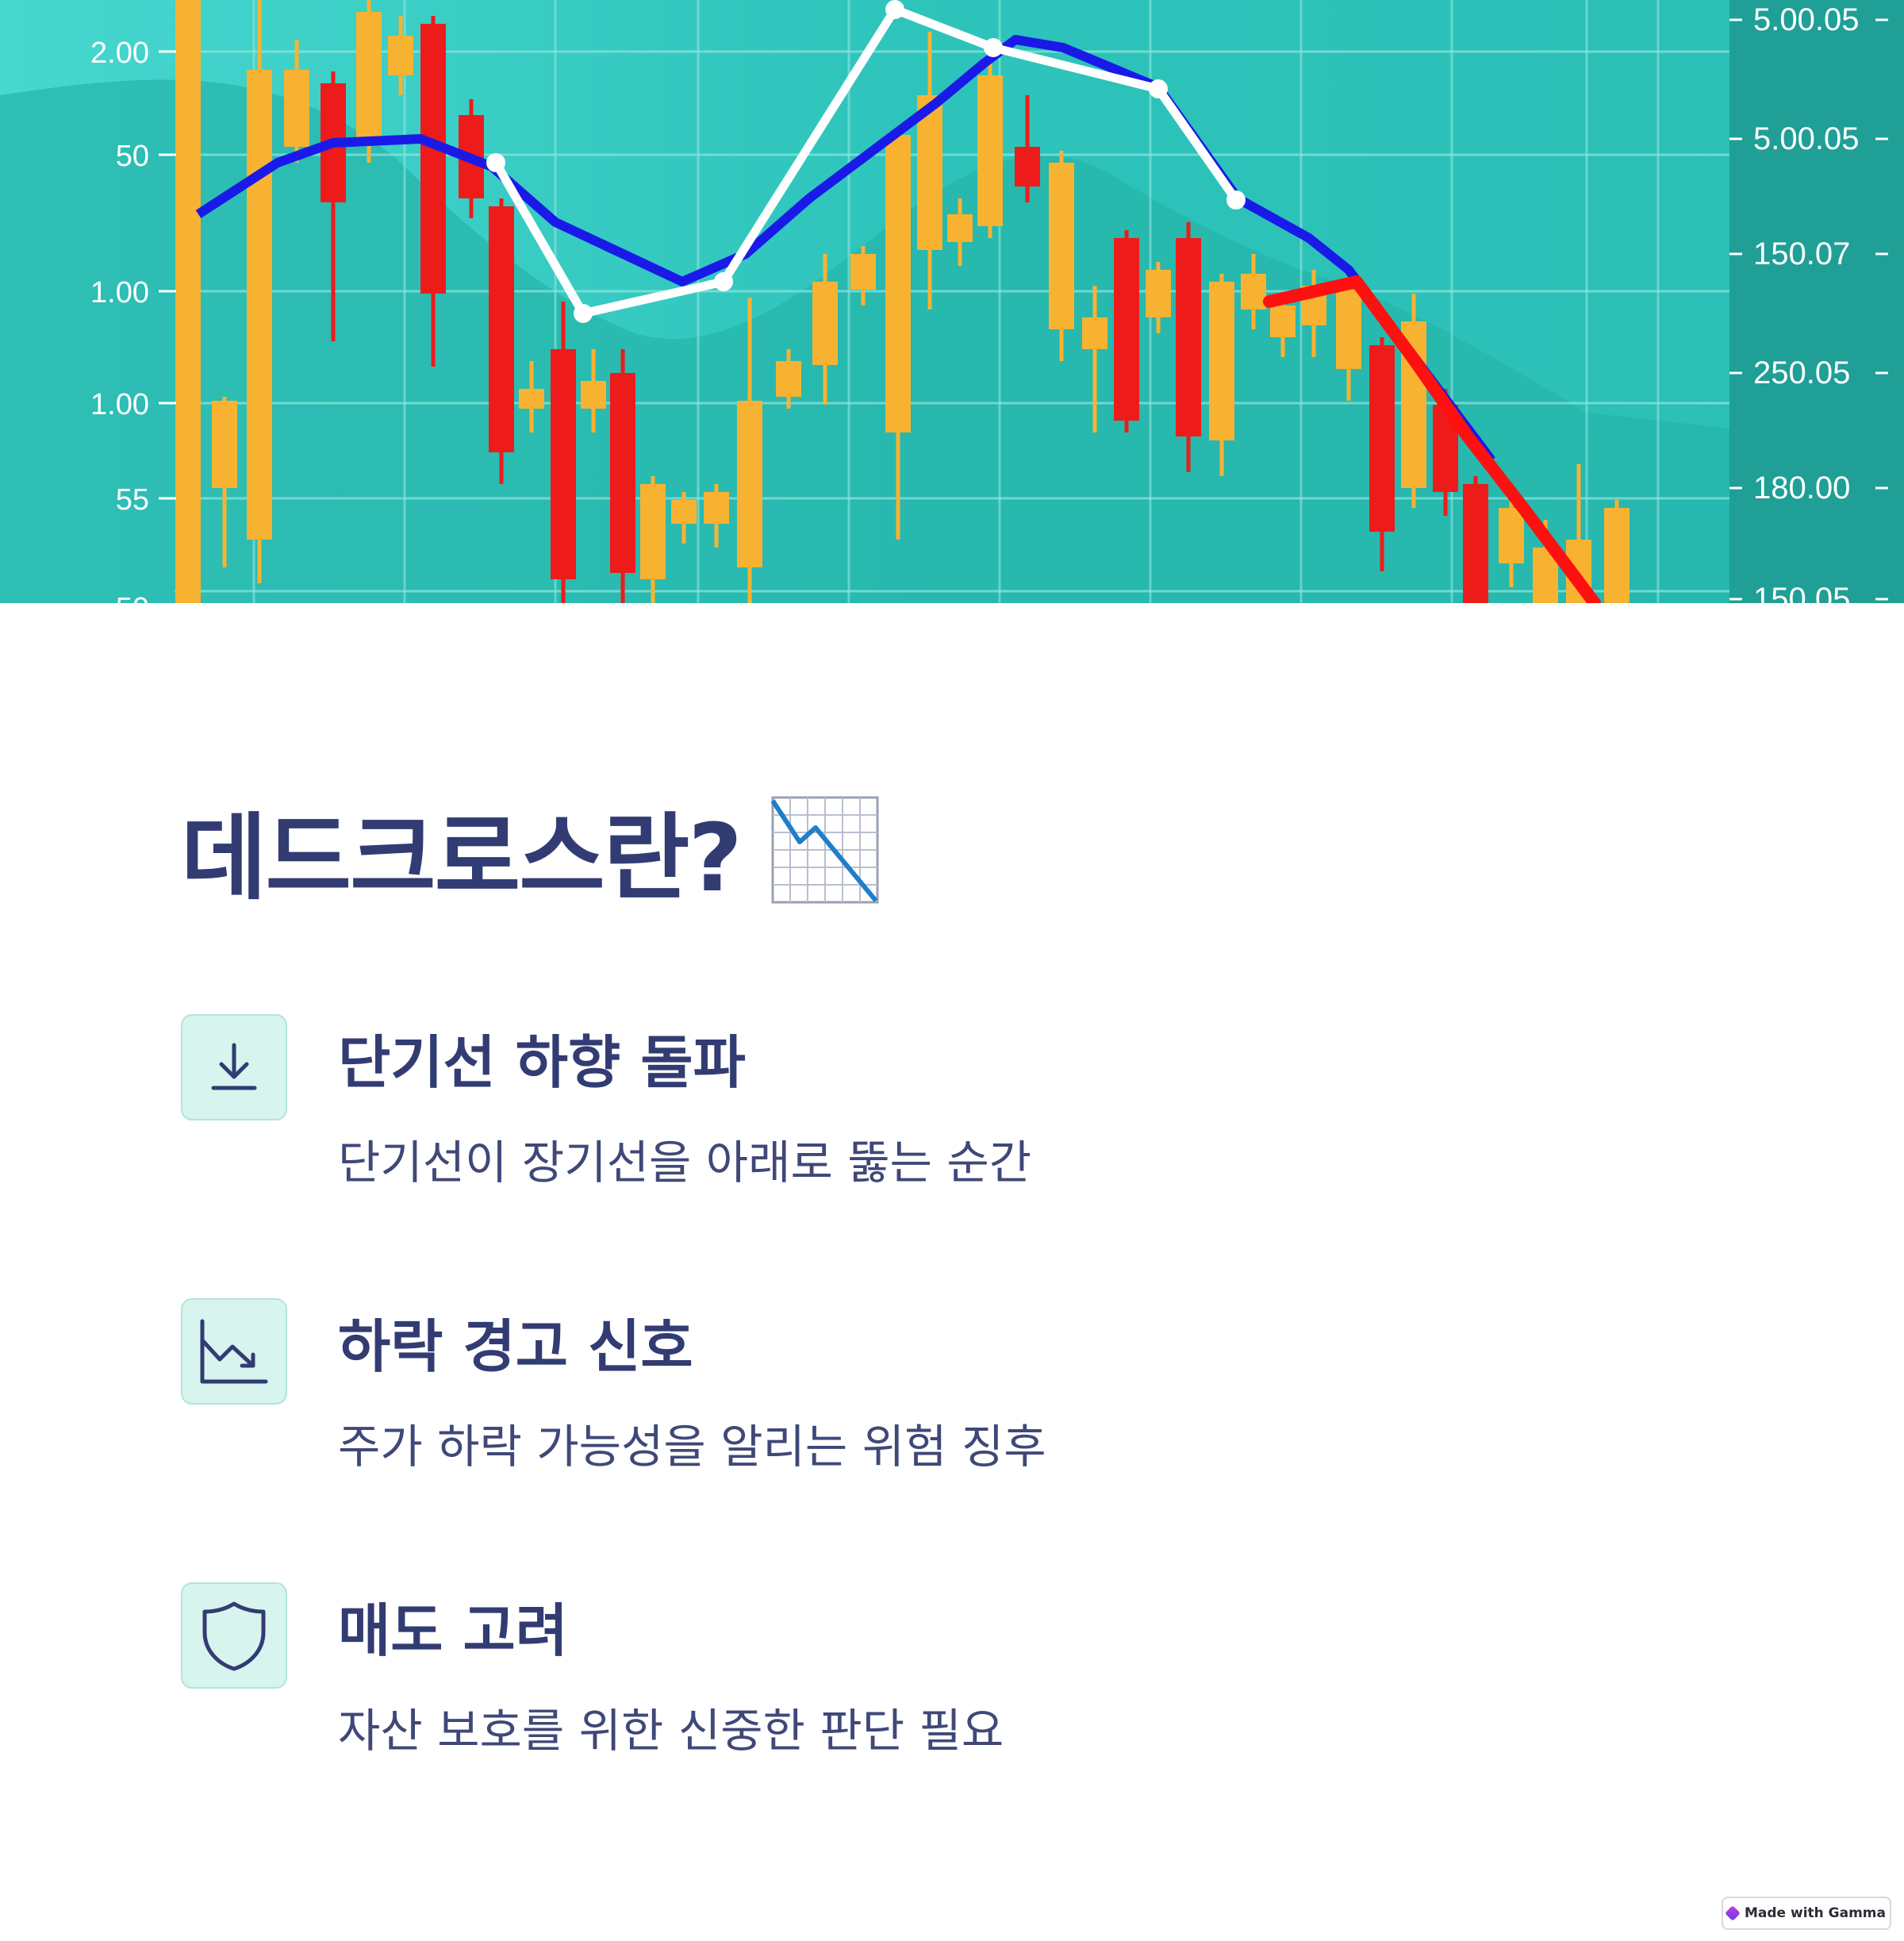 The height and width of the screenshot is (1941, 1904). Describe the element at coordinates (462, 858) in the screenshot. I see `page-title-text: 데드크로스란?` at that location.